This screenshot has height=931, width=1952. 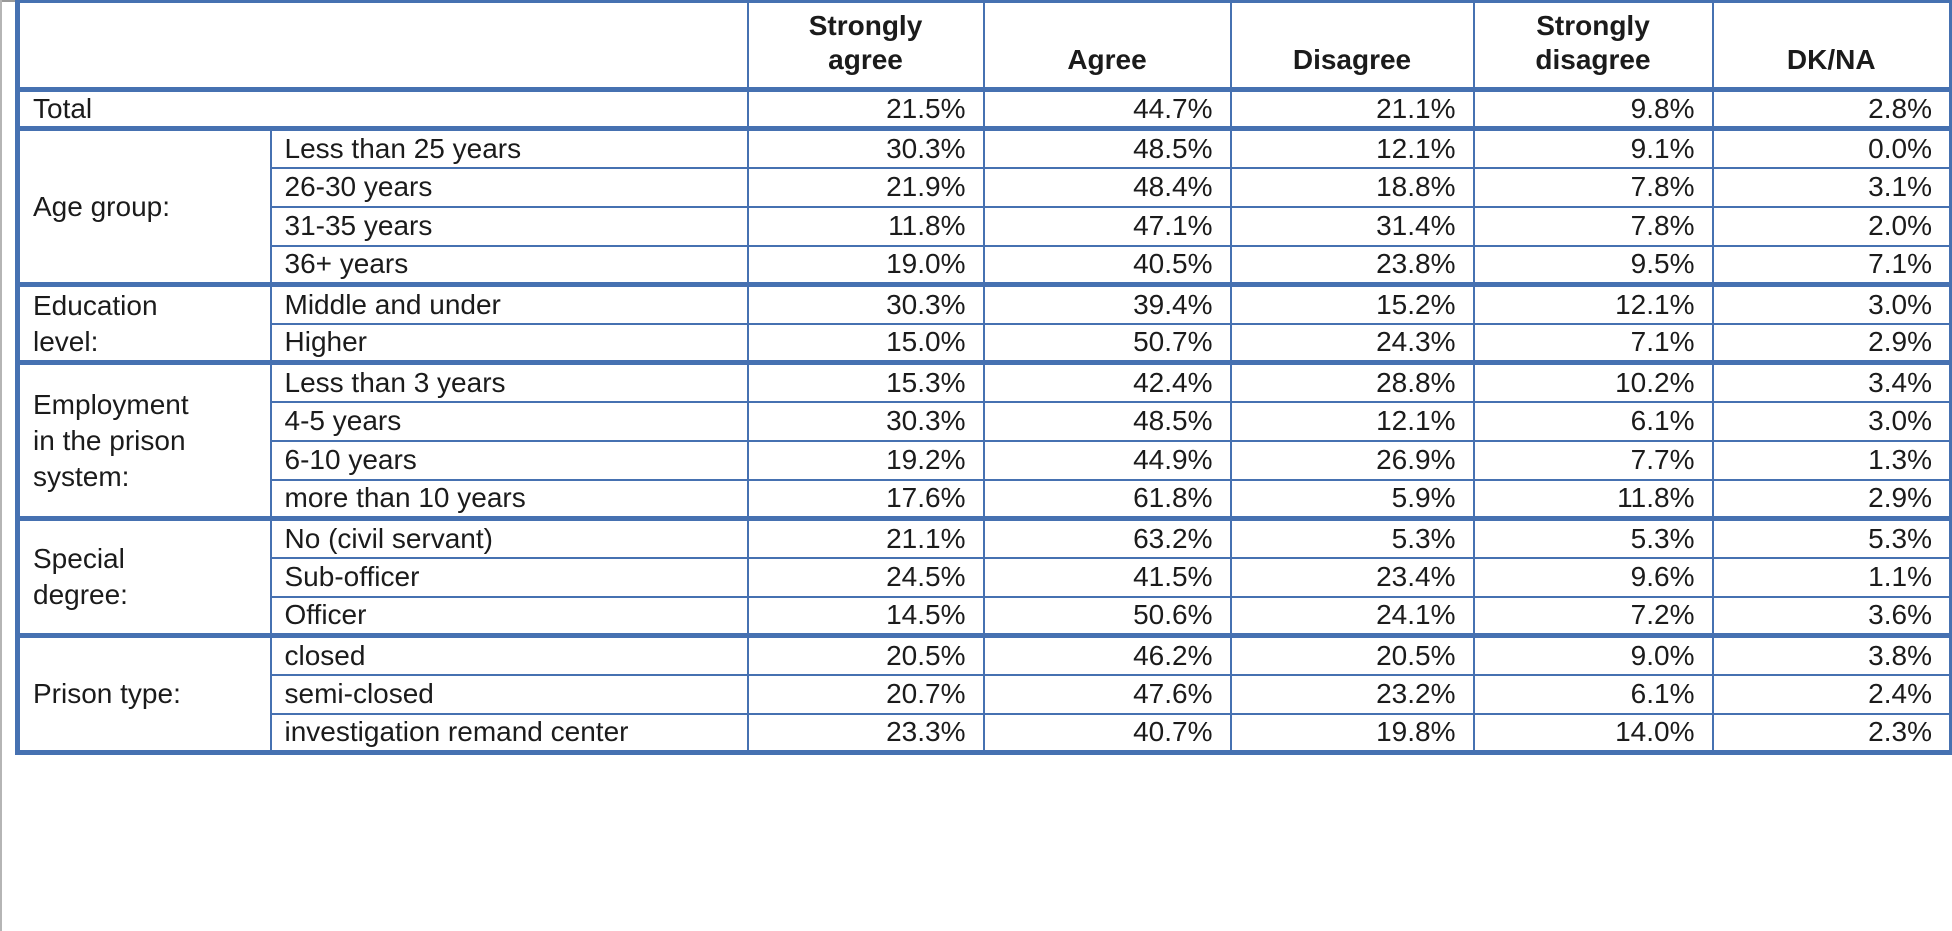 I want to click on group-label-cell: Age group:, so click(x=144, y=206).